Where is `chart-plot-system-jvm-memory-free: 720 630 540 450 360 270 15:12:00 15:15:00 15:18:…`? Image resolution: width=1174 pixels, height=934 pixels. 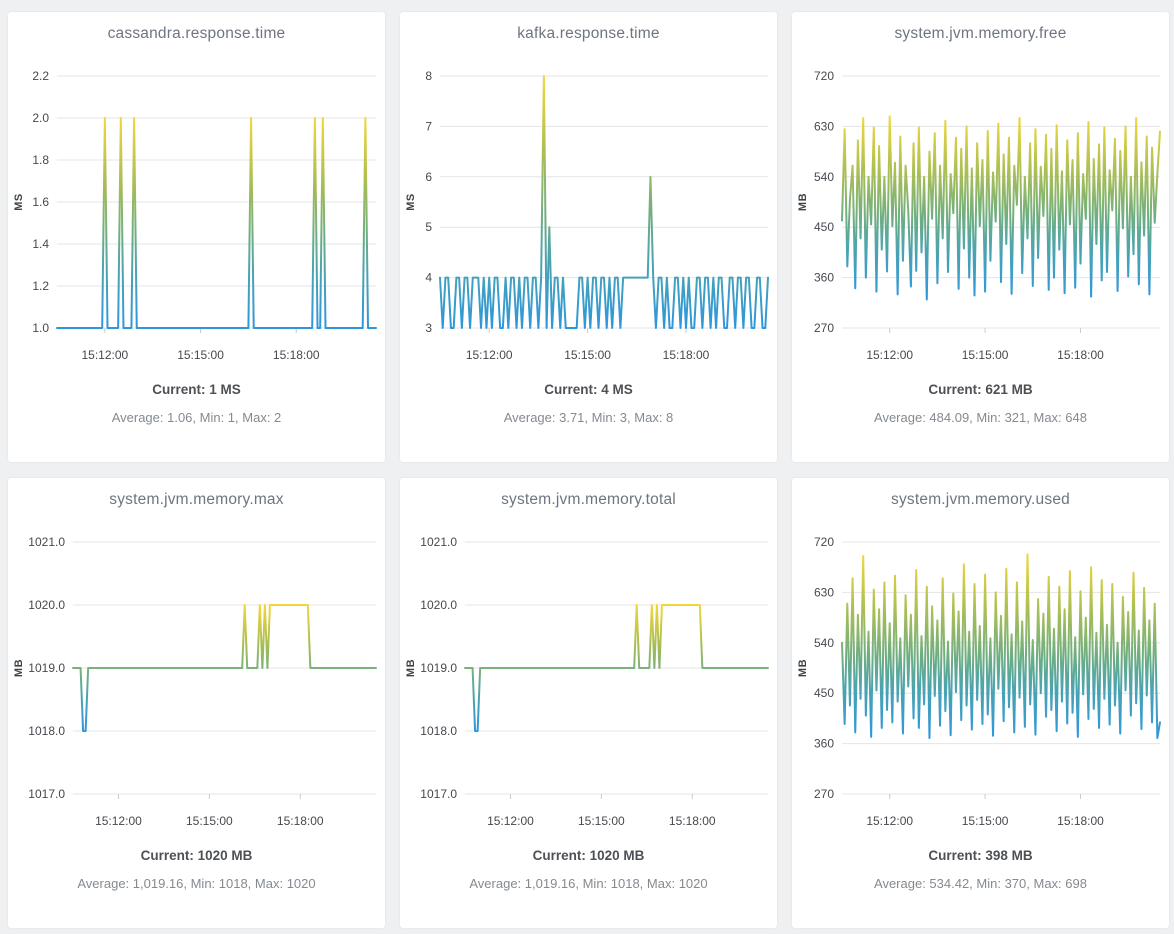 chart-plot-system-jvm-memory-free: 720 630 540 450 360 270 15:12:00 15:15:00 15:18:… is located at coordinates (980, 212).